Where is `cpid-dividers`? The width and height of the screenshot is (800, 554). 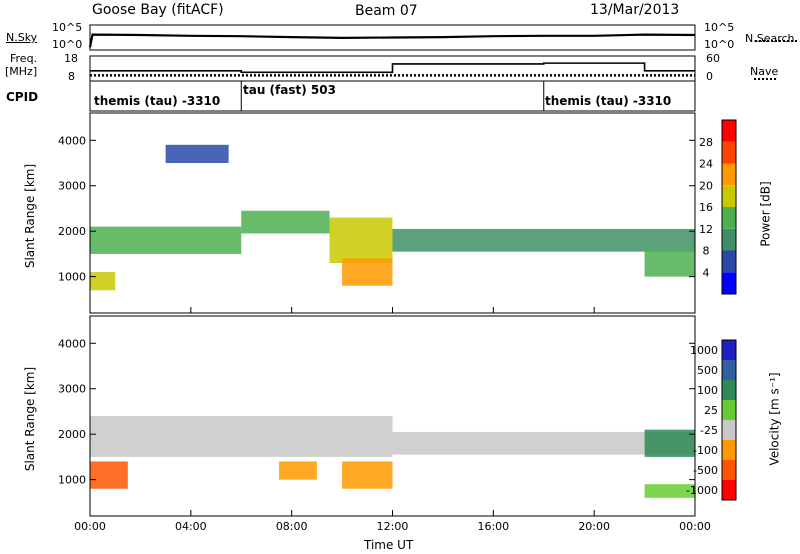
cpid-dividers is located at coordinates (392, 96).